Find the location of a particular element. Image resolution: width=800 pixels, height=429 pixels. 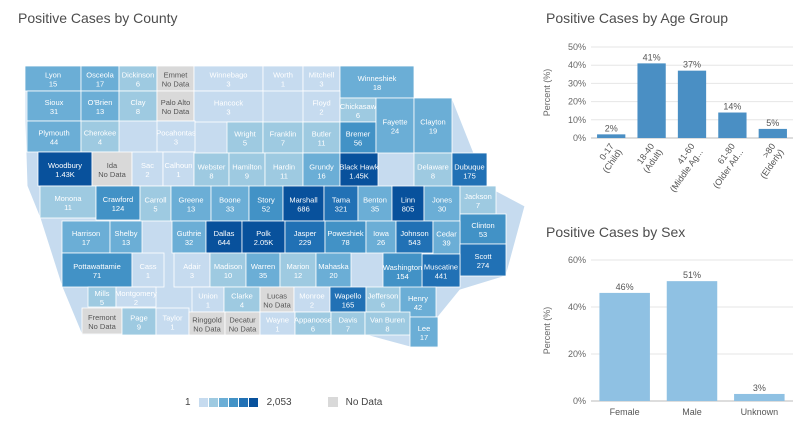

county-name-label: Mitchell is located at coordinates (322, 75).